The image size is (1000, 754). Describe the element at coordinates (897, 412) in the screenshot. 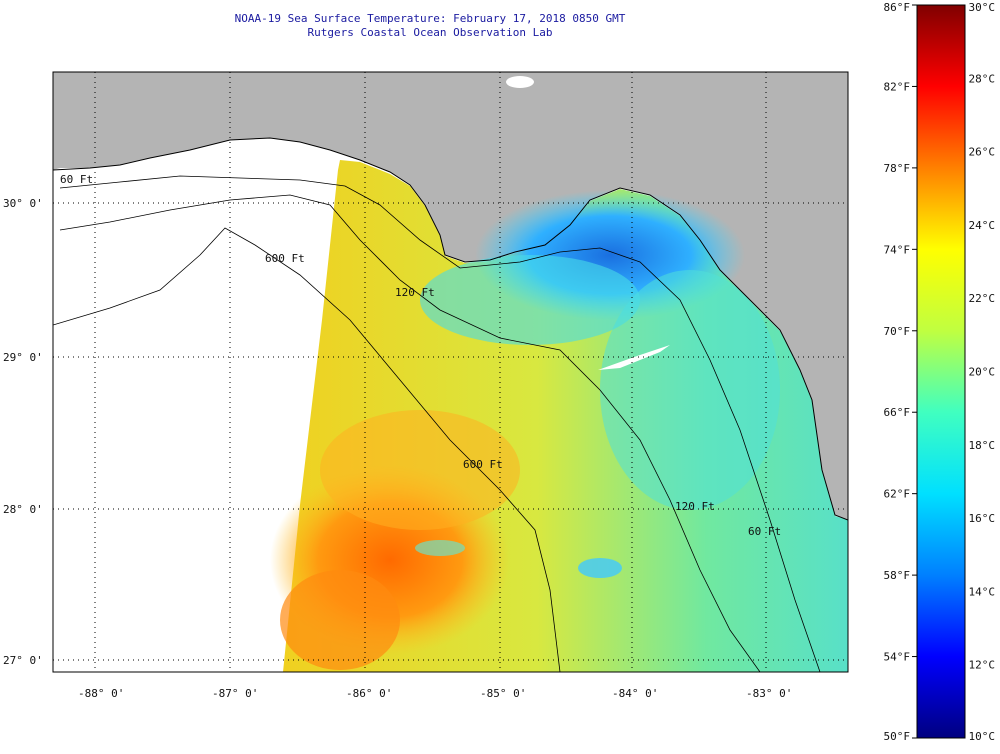

I see `colorbar-f-label: 66°F` at that location.